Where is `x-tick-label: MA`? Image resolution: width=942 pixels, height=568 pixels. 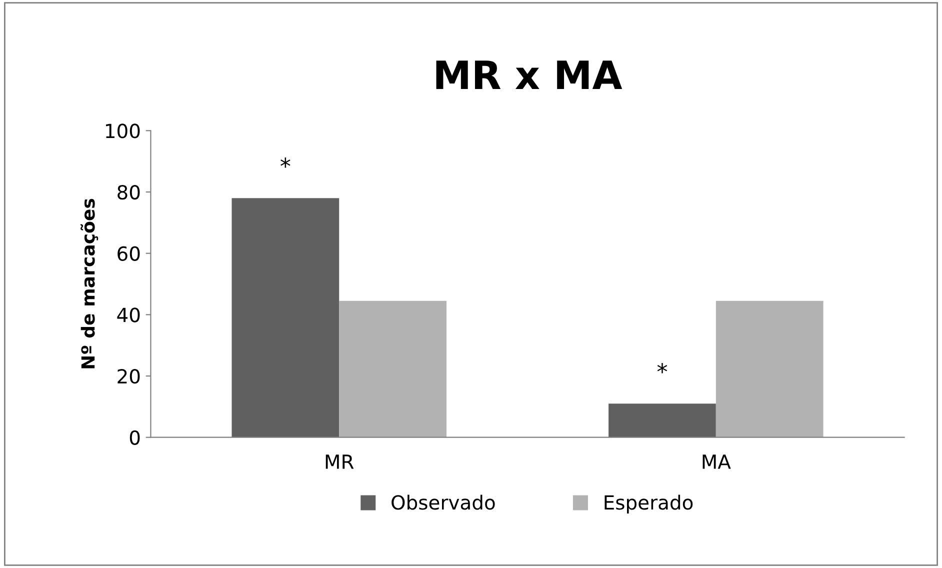 x-tick-label: MA is located at coordinates (716, 461).